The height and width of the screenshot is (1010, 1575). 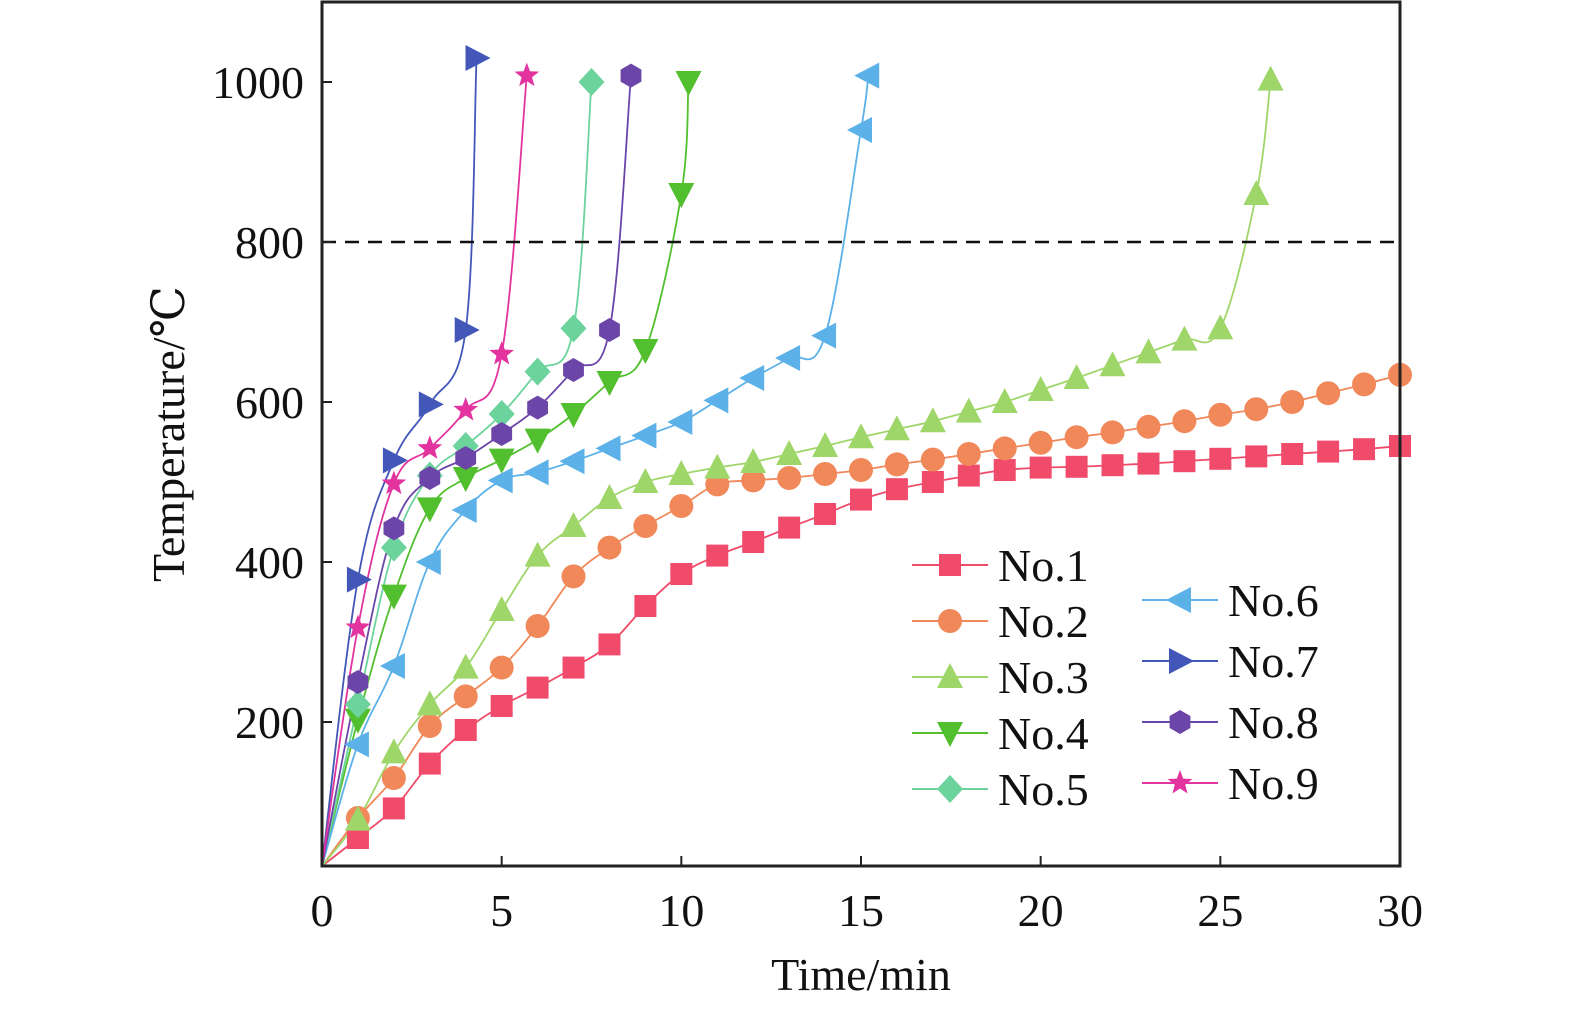 What do you see at coordinates (1273, 600) in the screenshot?
I see `legend-label: No.6` at bounding box center [1273, 600].